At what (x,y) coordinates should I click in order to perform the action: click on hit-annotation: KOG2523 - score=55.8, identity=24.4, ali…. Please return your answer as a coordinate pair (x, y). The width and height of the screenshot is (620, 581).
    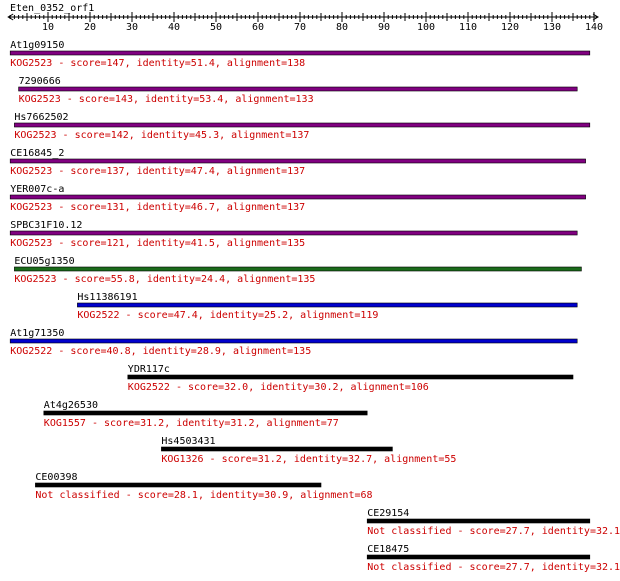
    Looking at the image, I should click on (164, 279).